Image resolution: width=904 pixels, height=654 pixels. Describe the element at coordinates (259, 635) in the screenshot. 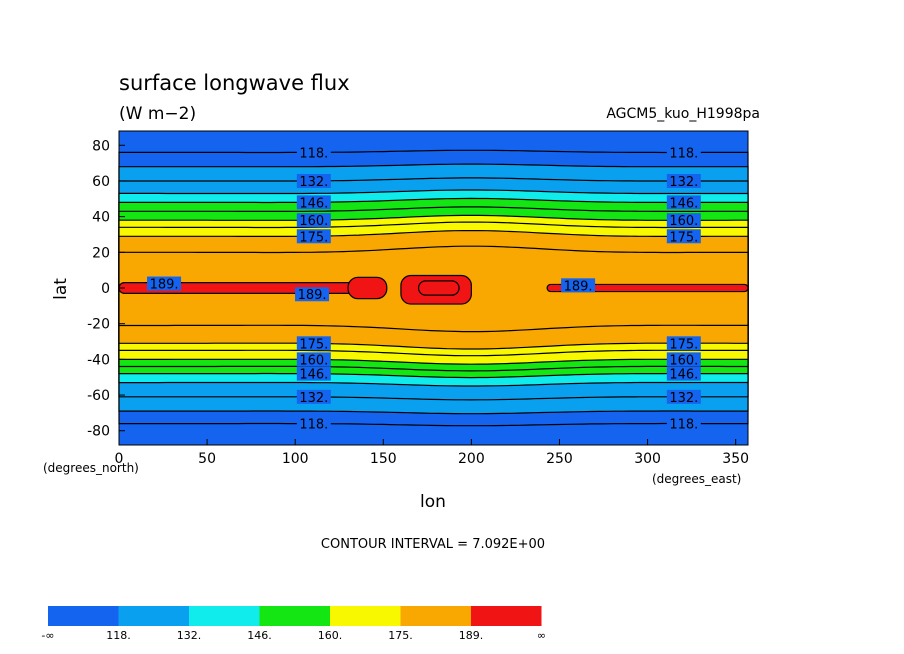

I see `colorbar-label: 146.` at that location.